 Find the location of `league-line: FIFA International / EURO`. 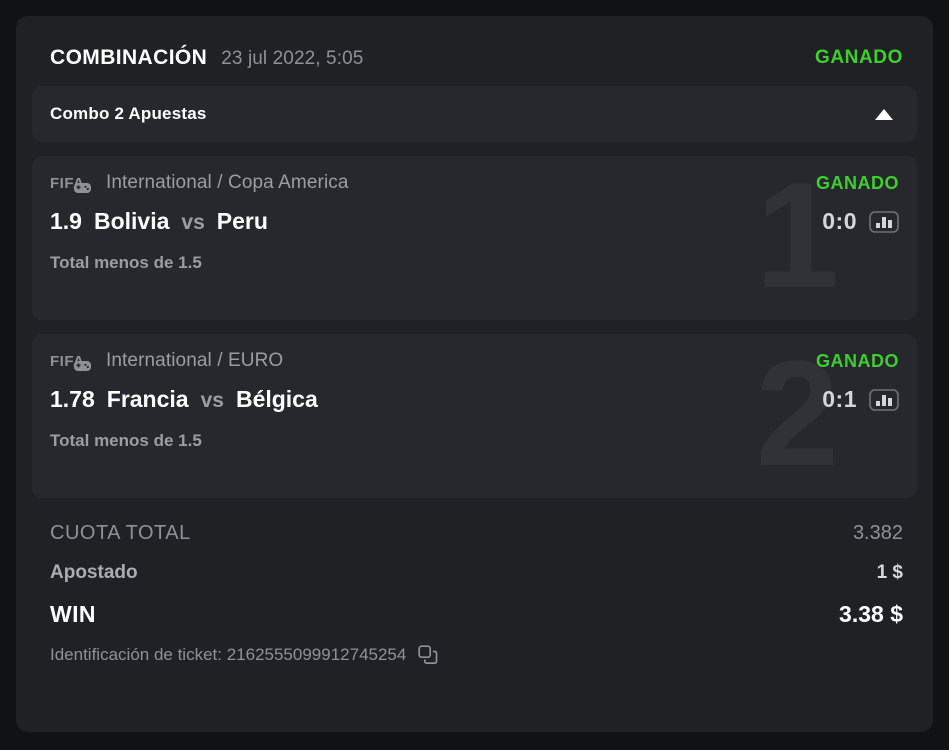

league-line: FIFA International / EURO is located at coordinates (166, 361).